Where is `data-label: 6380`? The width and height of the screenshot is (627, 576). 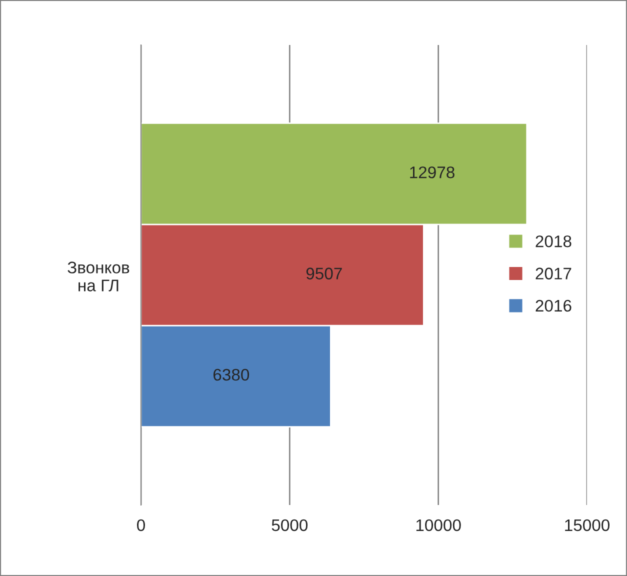
data-label: 6380 is located at coordinates (231, 374).